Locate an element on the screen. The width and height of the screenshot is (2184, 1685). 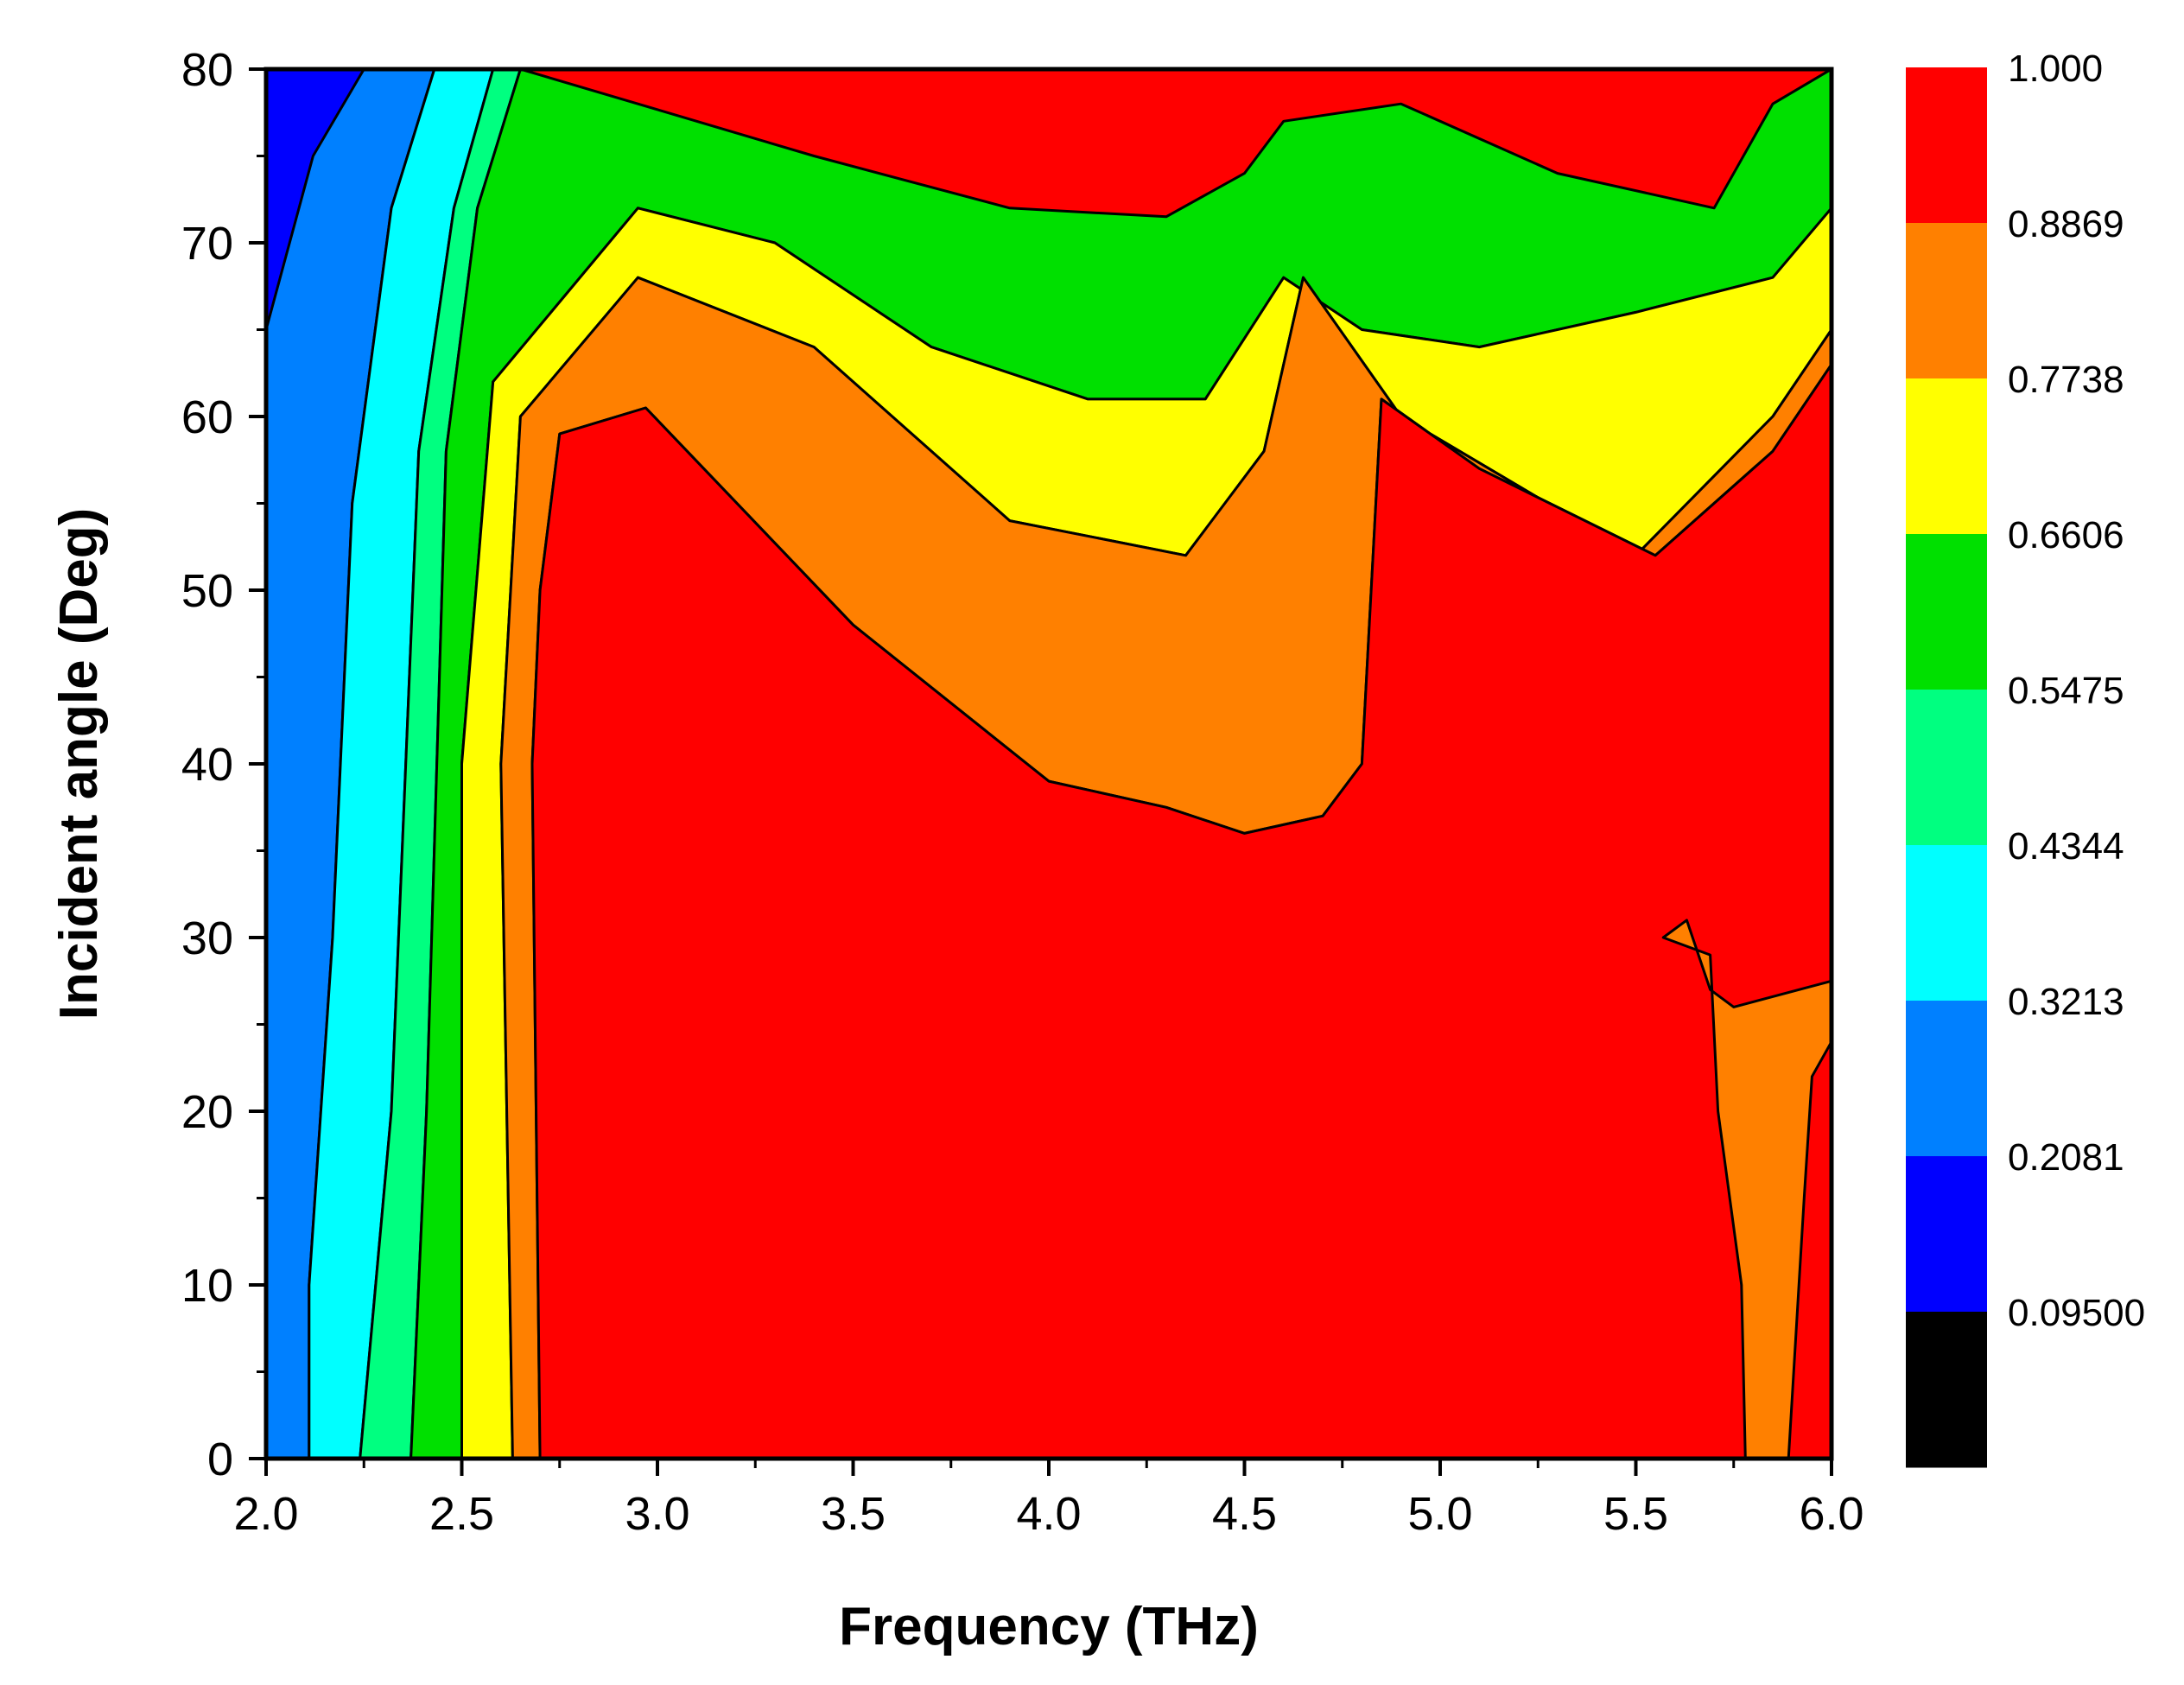
y-tick-label: 80 is located at coordinates (207, 70).